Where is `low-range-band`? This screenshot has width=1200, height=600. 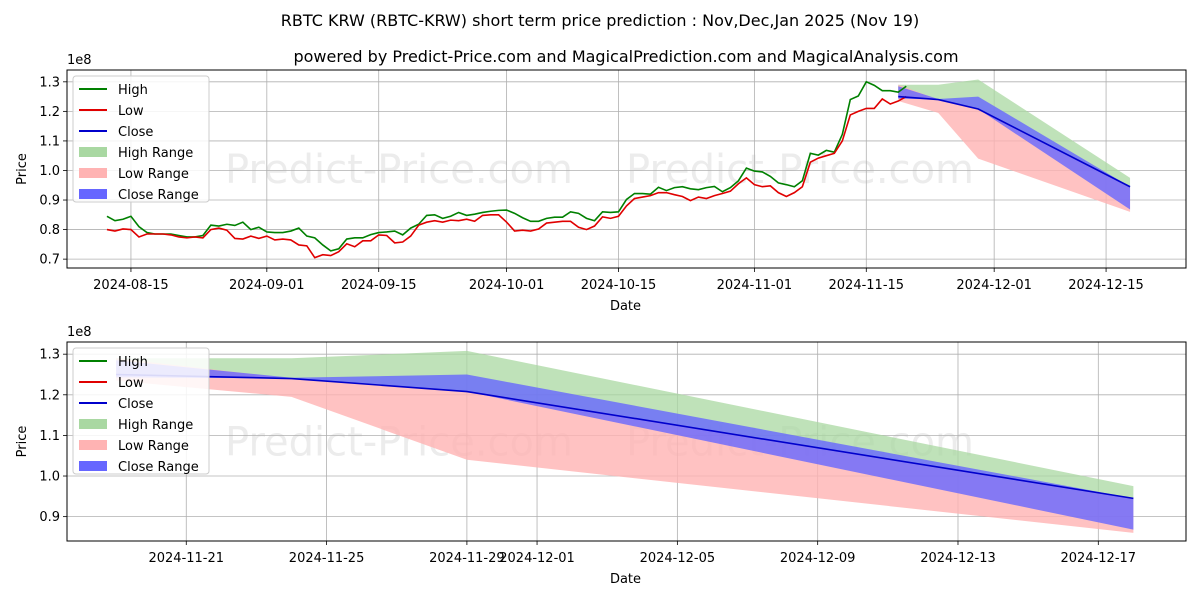
low-range-band is located at coordinates (1014, 148).